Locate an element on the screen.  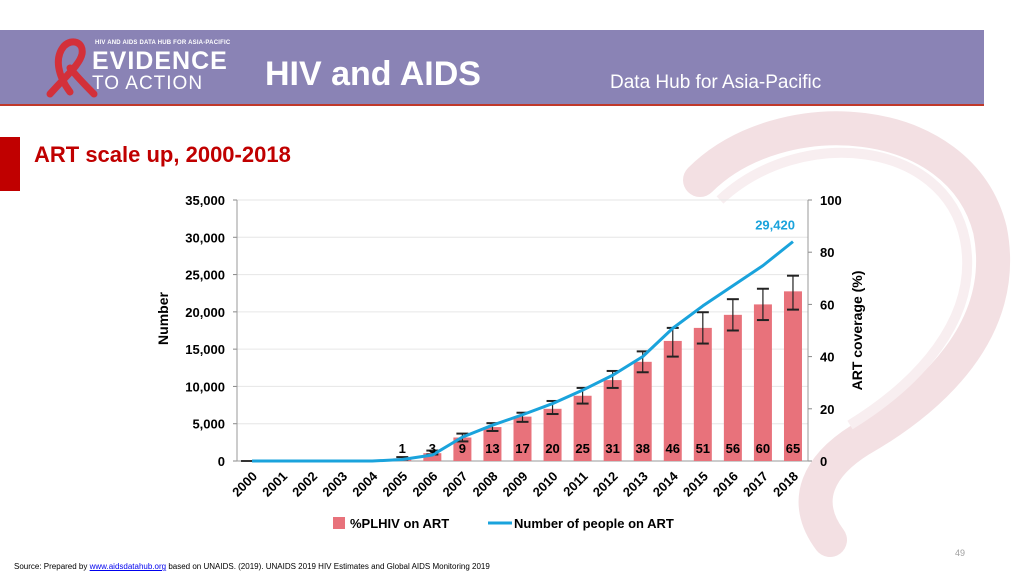
x-axis-tick-label: 2002 is located at coordinates (304, 484).